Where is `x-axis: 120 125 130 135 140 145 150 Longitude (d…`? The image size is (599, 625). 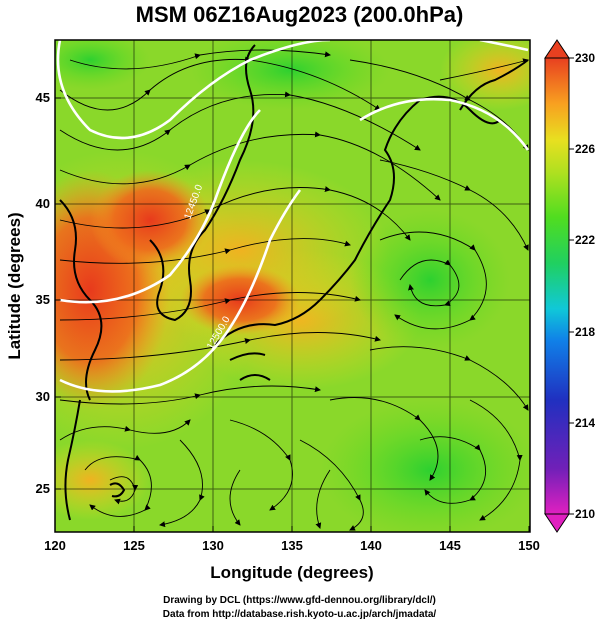 x-axis: 120 125 130 135 140 145 150 Longitude (d… is located at coordinates (292, 554).